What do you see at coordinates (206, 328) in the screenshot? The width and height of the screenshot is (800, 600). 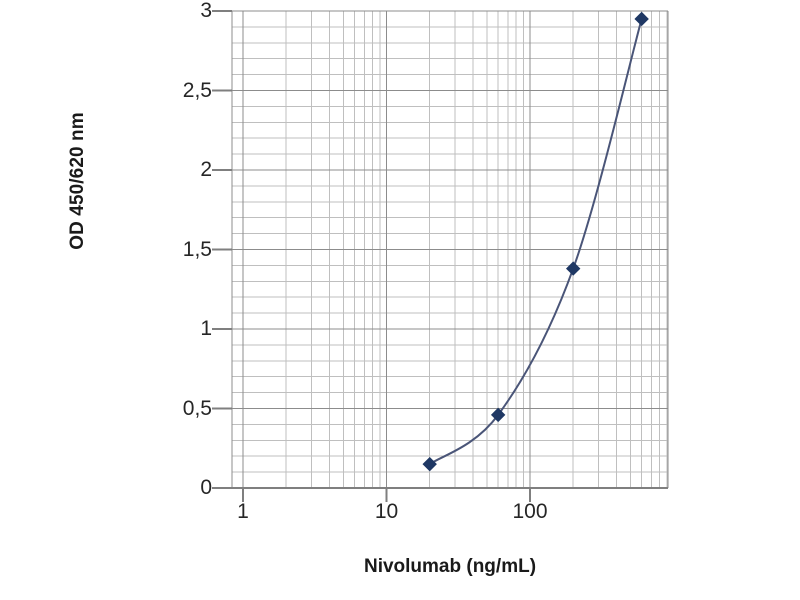 I see `y-tick-label: 1` at bounding box center [206, 328].